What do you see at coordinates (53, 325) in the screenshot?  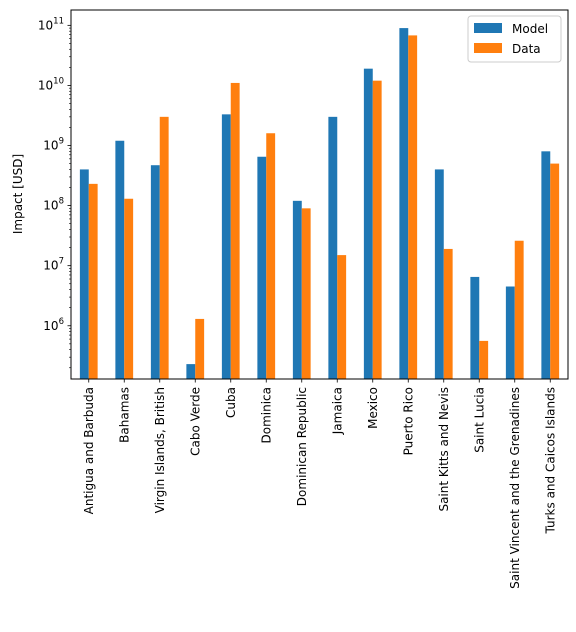 I see `y-tick-label: 10⁶` at bounding box center [53, 325].